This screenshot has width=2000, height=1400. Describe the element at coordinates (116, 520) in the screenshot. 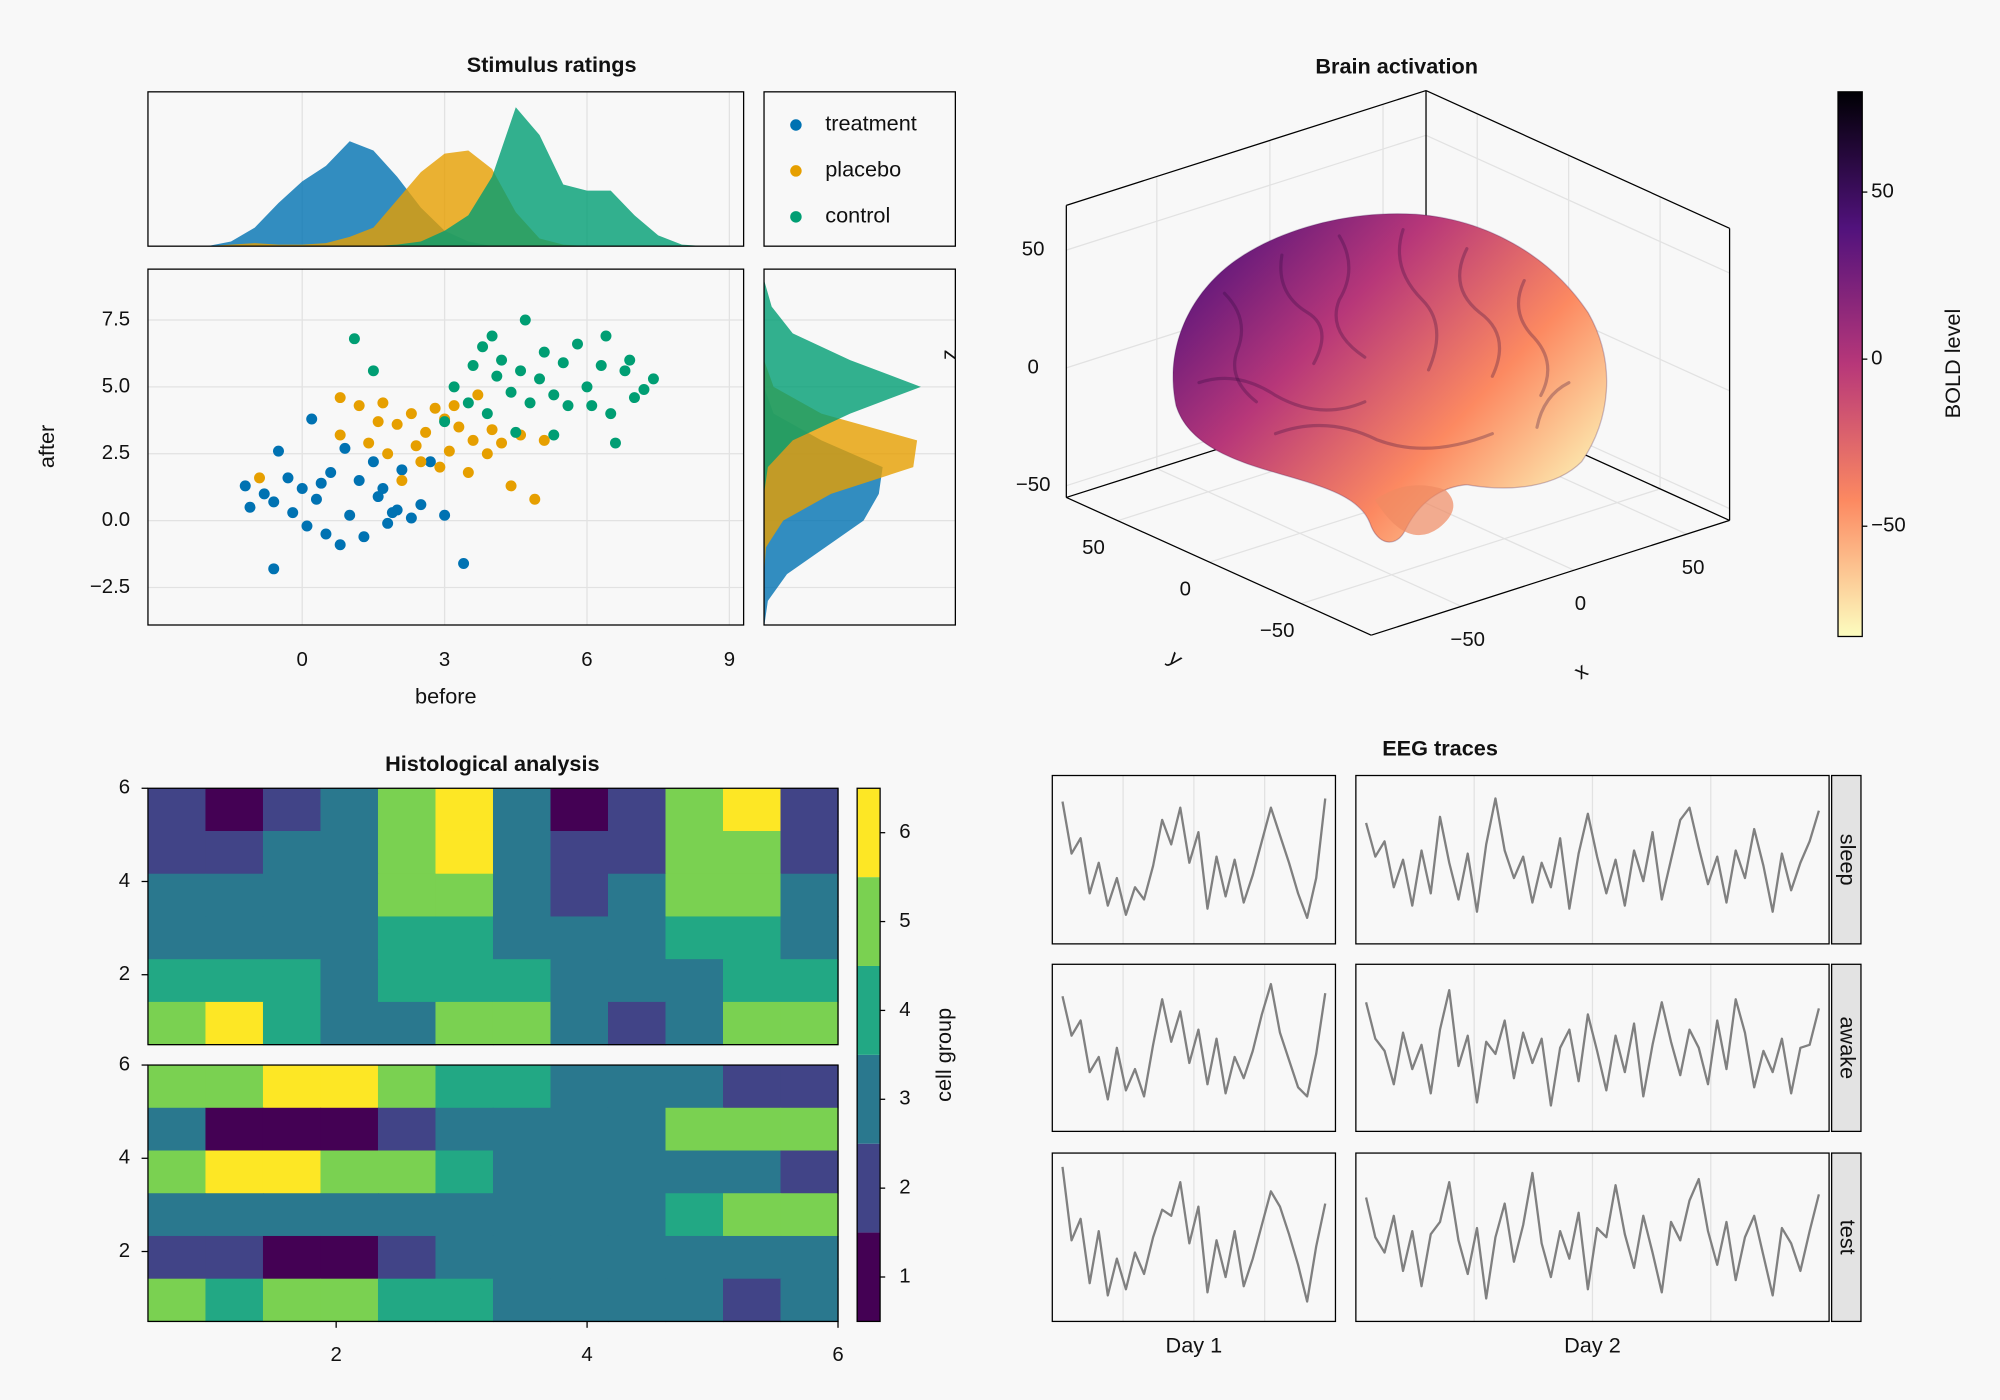

I see `y-tick-label: 0.0` at that location.